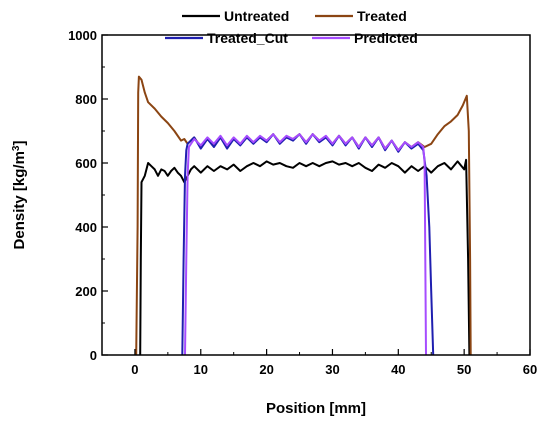  I want to click on legend: Untreated Treated Treated_Cut Predicted, so click(291, 27).